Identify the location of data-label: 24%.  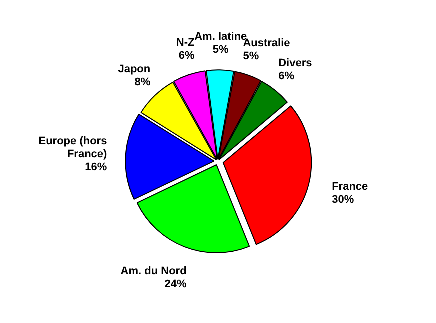
(175, 284).